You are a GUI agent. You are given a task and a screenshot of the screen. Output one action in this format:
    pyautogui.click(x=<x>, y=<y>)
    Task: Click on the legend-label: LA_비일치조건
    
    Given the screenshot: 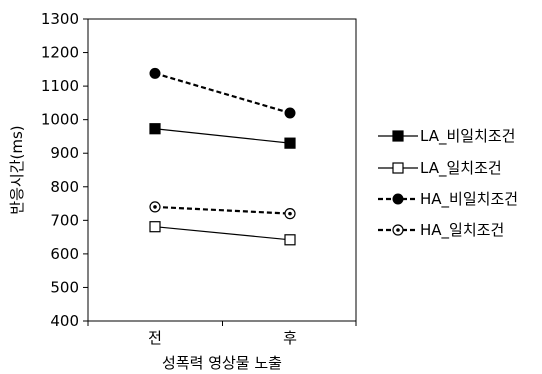 What is the action you would take?
    pyautogui.click(x=467, y=136)
    